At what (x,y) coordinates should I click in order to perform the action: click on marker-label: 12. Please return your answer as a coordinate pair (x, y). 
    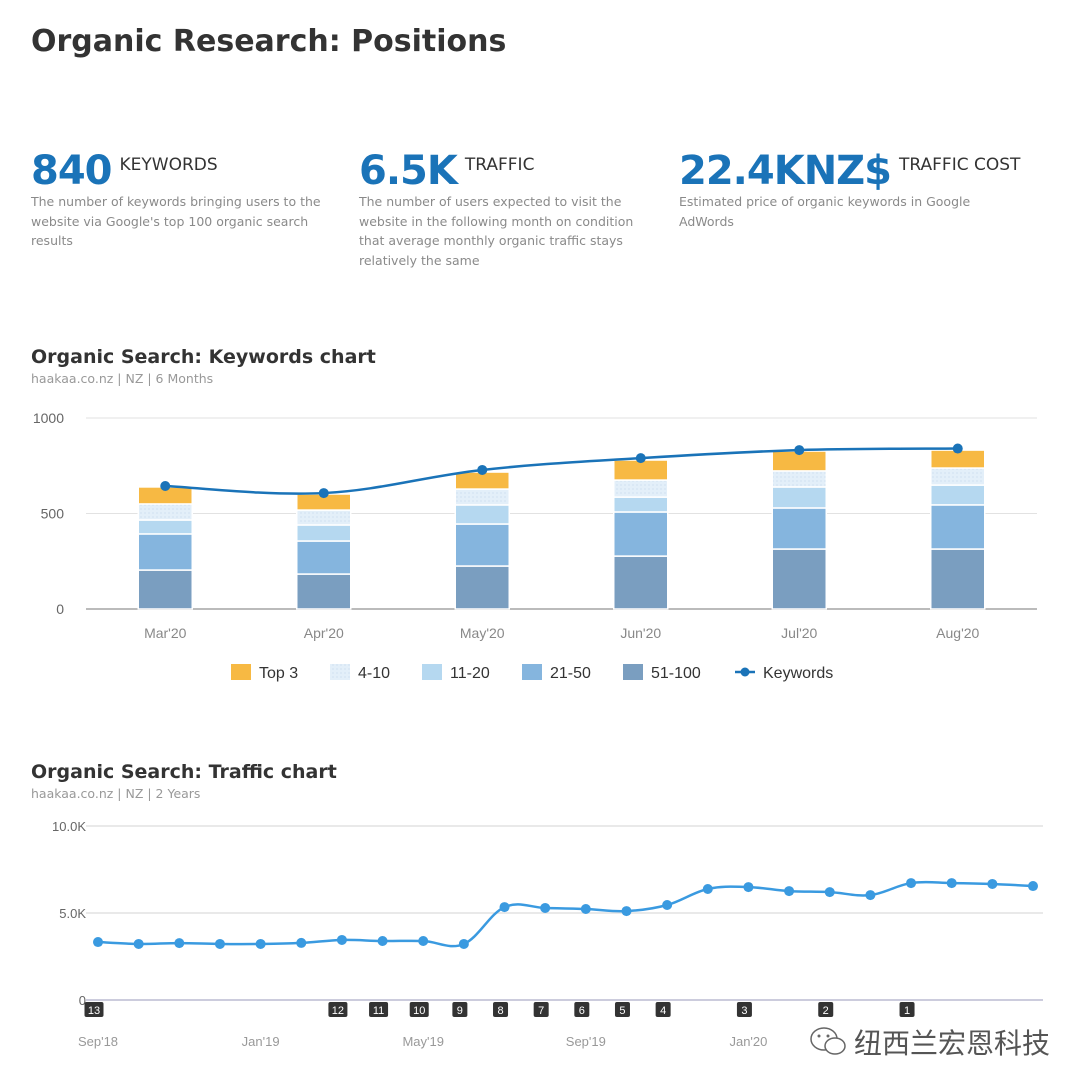
    Looking at the image, I should click on (338, 1011).